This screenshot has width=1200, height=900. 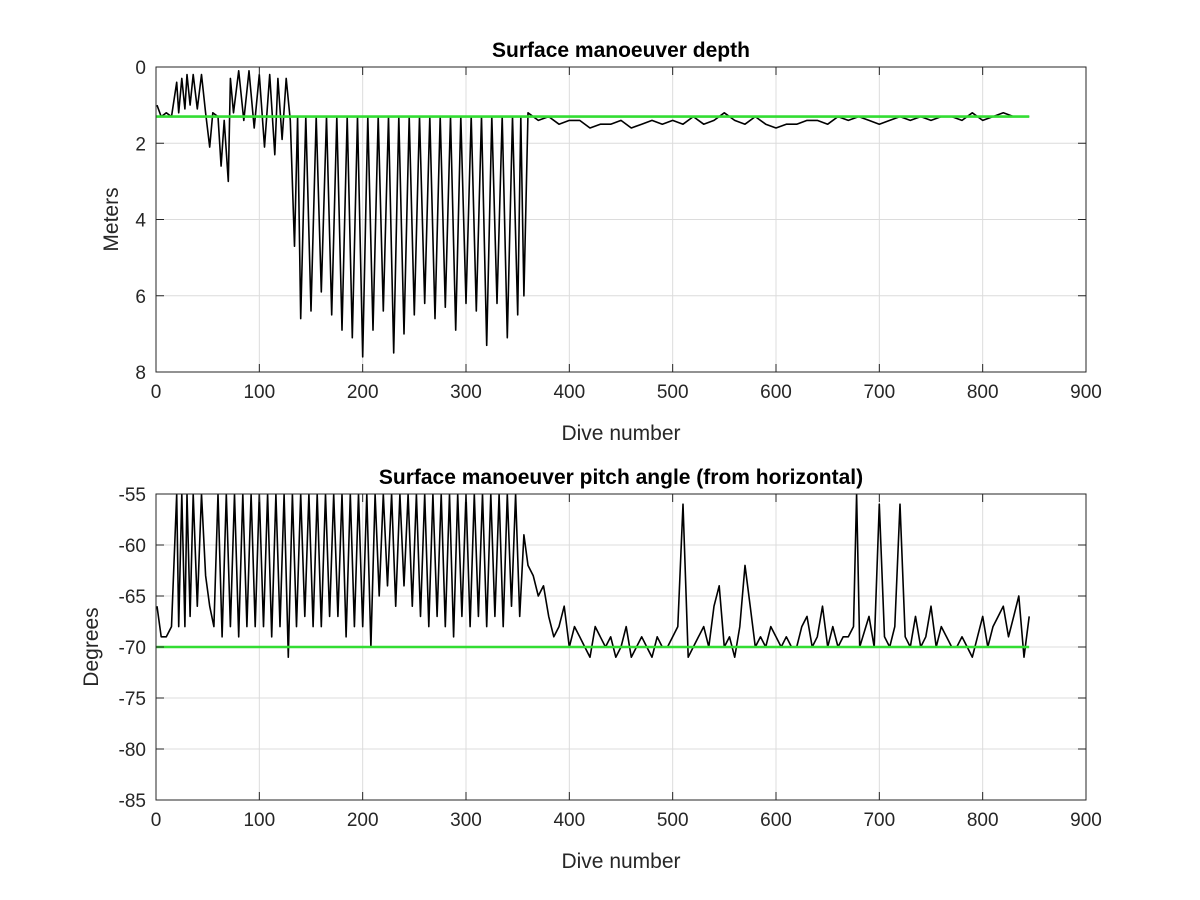 I want to click on y-tick-label: 6, so click(x=140, y=297).